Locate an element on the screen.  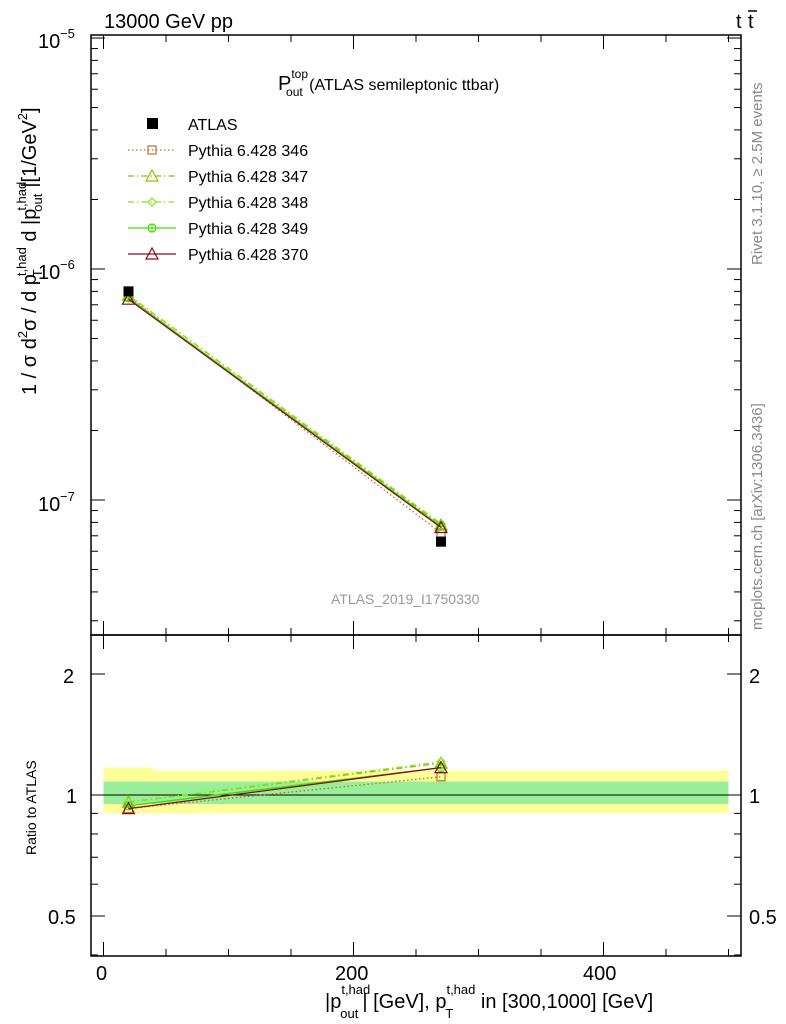
legend-label-p348: Pythia 6.428 348 is located at coordinates (248, 203).